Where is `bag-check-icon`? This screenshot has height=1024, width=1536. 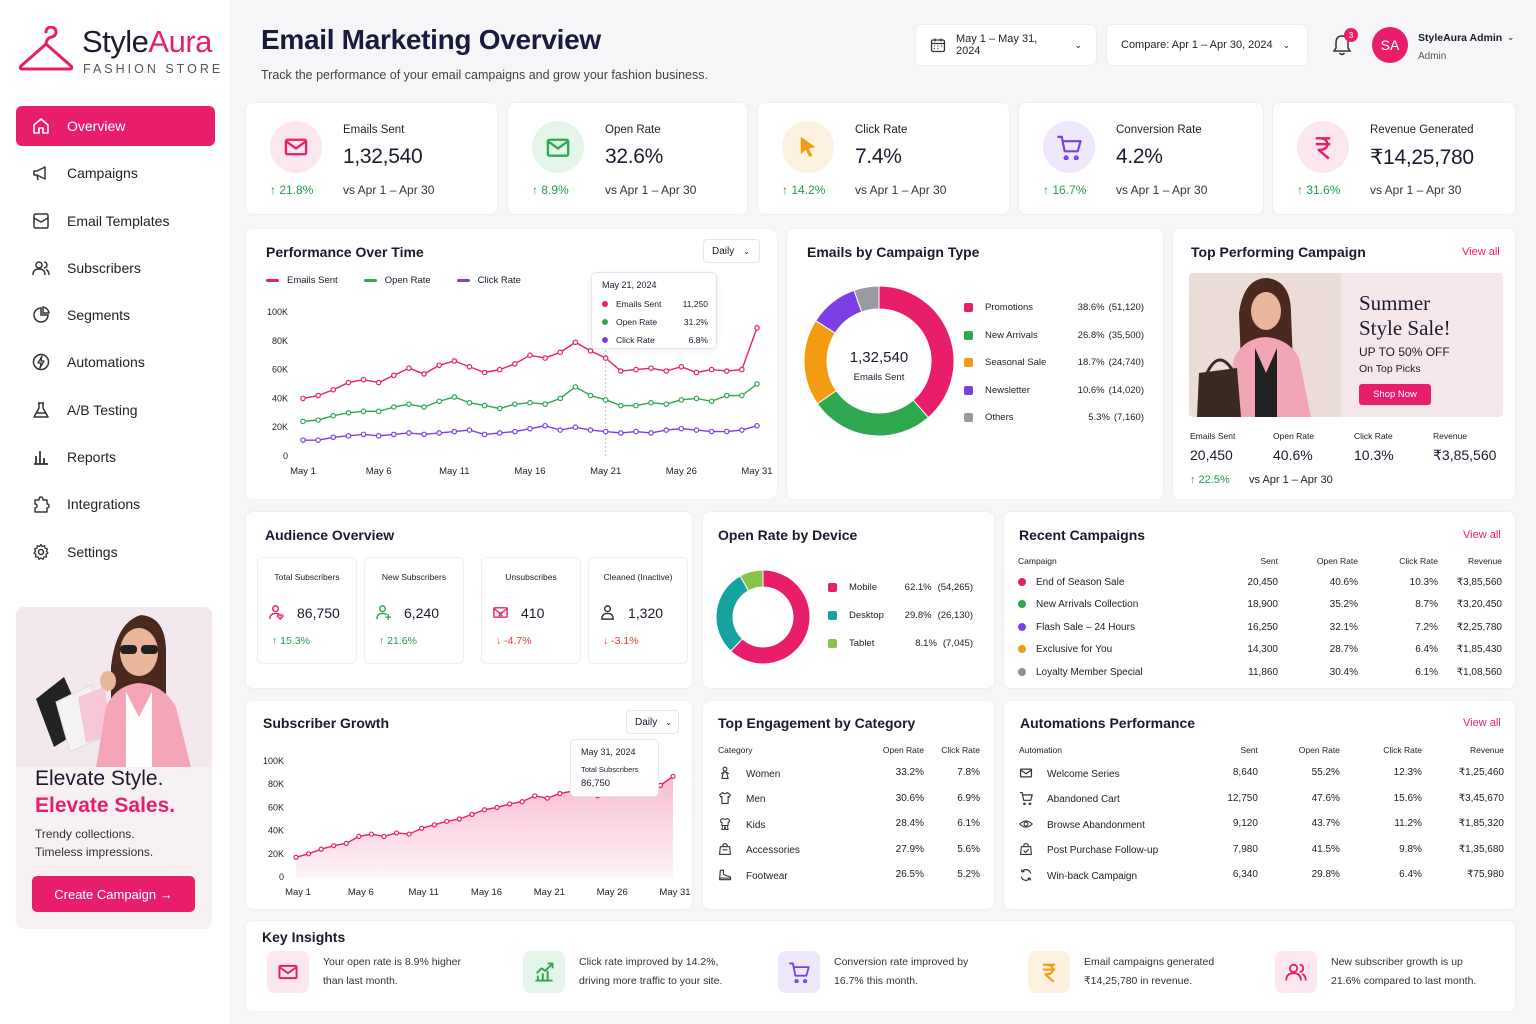 bag-check-icon is located at coordinates (1026, 849).